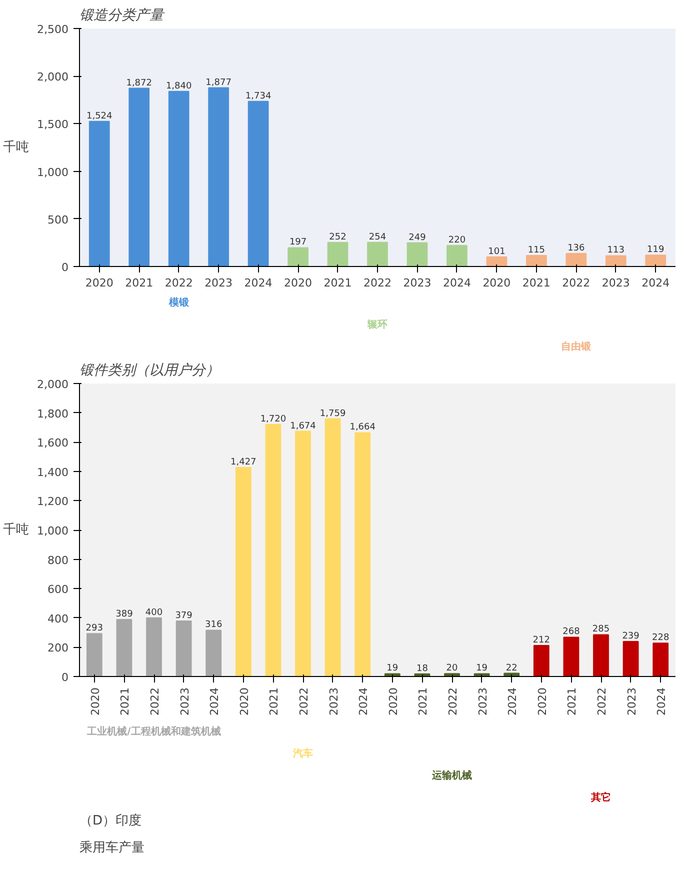 Image resolution: width=690 pixels, height=872 pixels. I want to click on text: 自由锻, so click(576, 346).